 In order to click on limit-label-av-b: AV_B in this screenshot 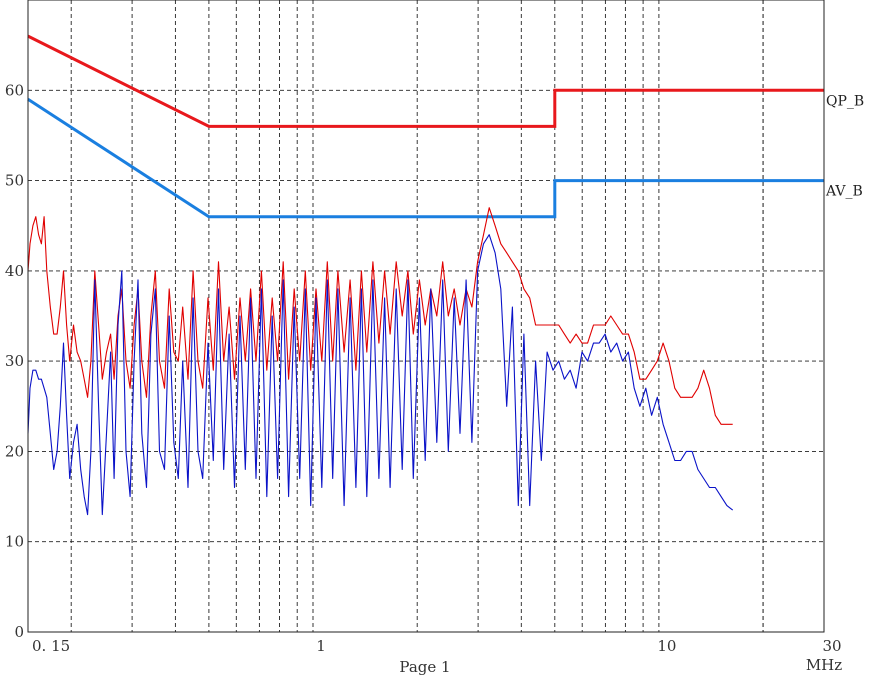, I will do `click(844, 192)`.